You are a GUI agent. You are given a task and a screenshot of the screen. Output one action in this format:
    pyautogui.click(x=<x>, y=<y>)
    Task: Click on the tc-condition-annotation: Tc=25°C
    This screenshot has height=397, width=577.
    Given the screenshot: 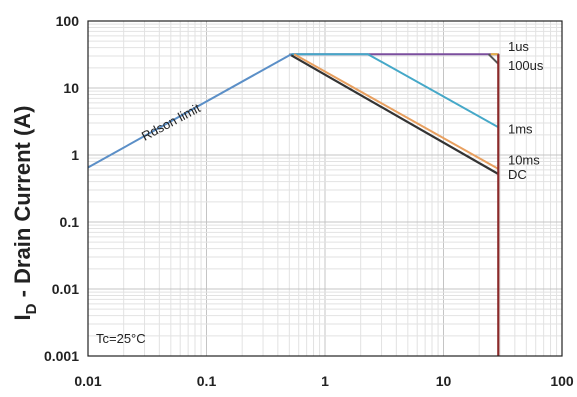 What is the action you would take?
    pyautogui.click(x=121, y=338)
    